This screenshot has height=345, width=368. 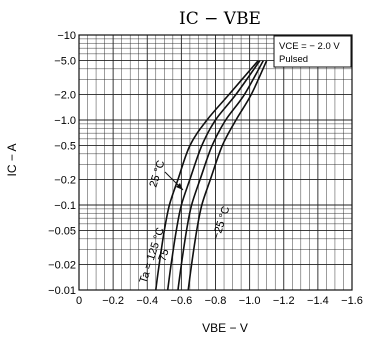 What do you see at coordinates (62, 265) in the screenshot?
I see `y-tick-label: −0.02` at bounding box center [62, 265].